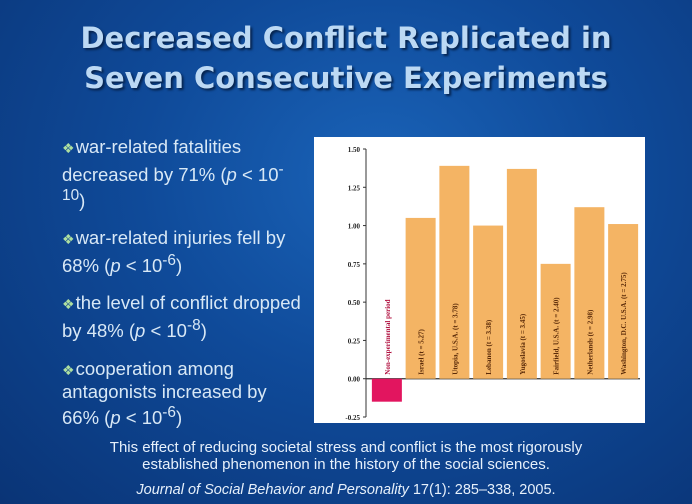  I want to click on bar-category-label: Israel (t = 5.27), so click(422, 351).